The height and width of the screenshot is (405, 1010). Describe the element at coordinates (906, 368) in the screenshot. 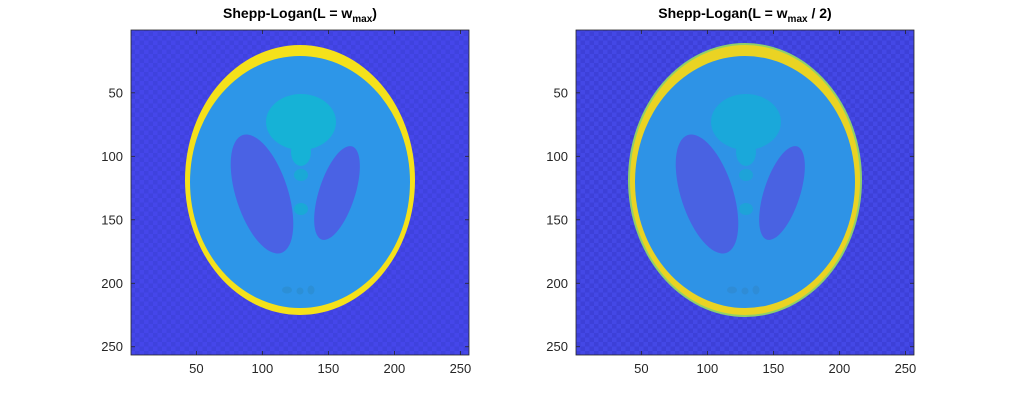

I see `x-tick-label-right: 250` at that location.